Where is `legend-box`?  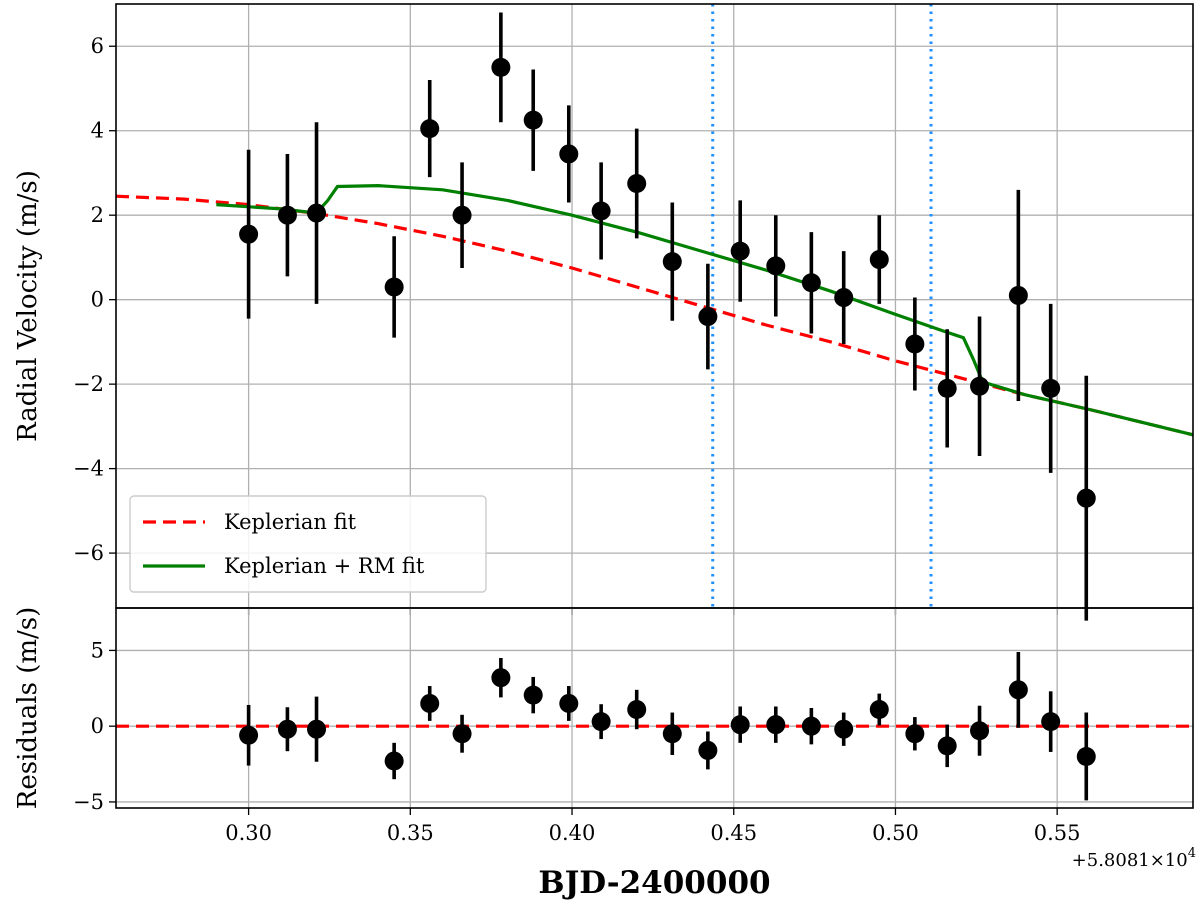 legend-box is located at coordinates (308, 544).